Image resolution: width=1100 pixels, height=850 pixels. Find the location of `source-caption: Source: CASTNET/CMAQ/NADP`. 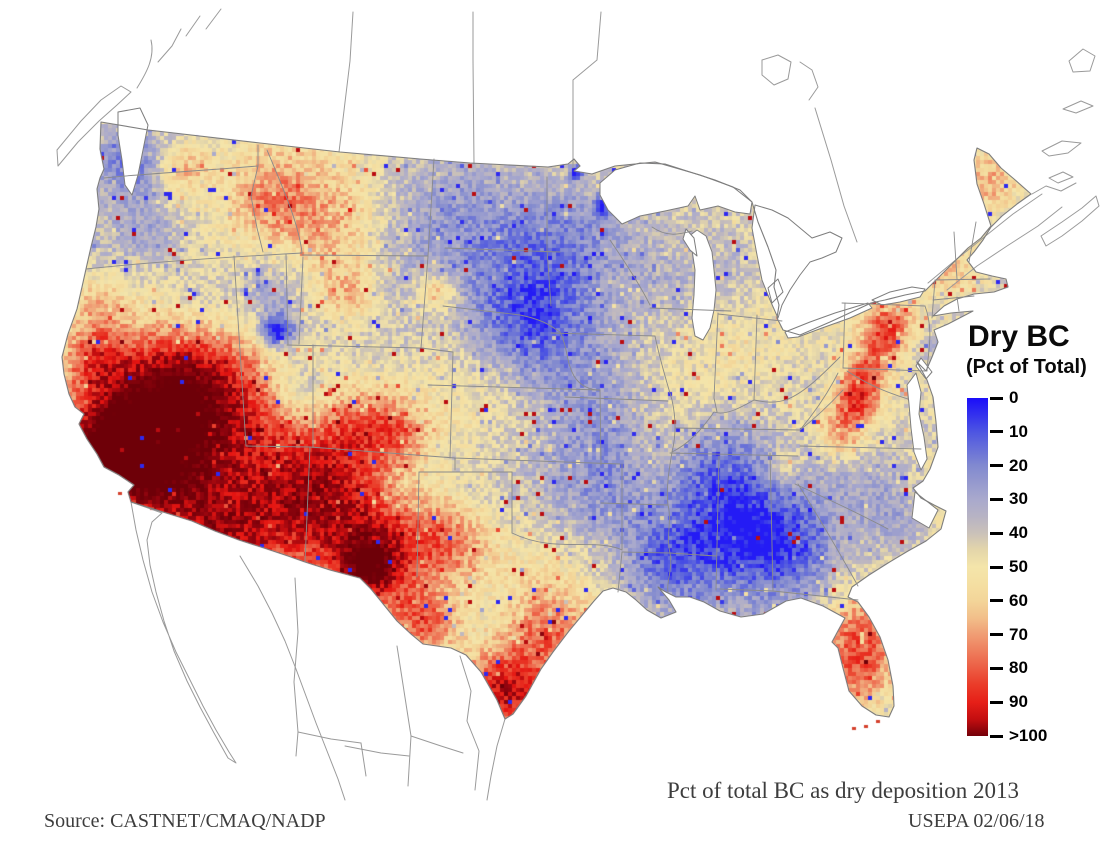

source-caption: Source: CASTNET/CMAQ/NADP is located at coordinates (185, 821).